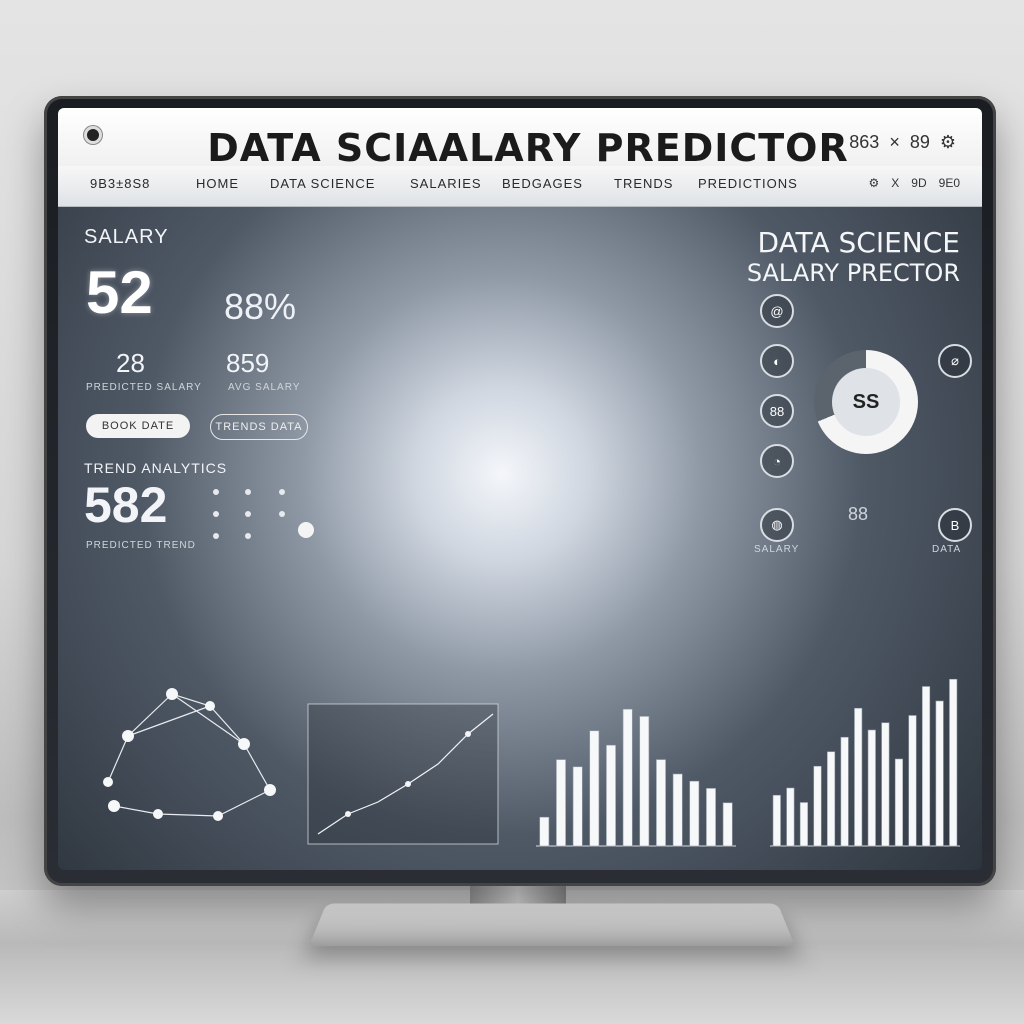 The width and height of the screenshot is (1024, 1024). I want to click on right-caption-b: DATA, so click(947, 549).